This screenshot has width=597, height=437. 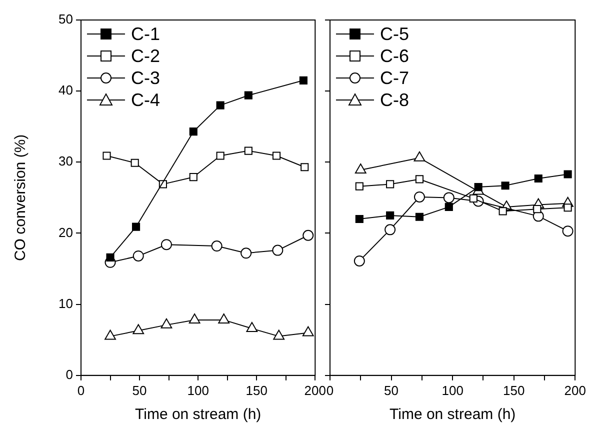 What do you see at coordinates (65, 232) in the screenshot?
I see `y-tick-label: 20` at bounding box center [65, 232].